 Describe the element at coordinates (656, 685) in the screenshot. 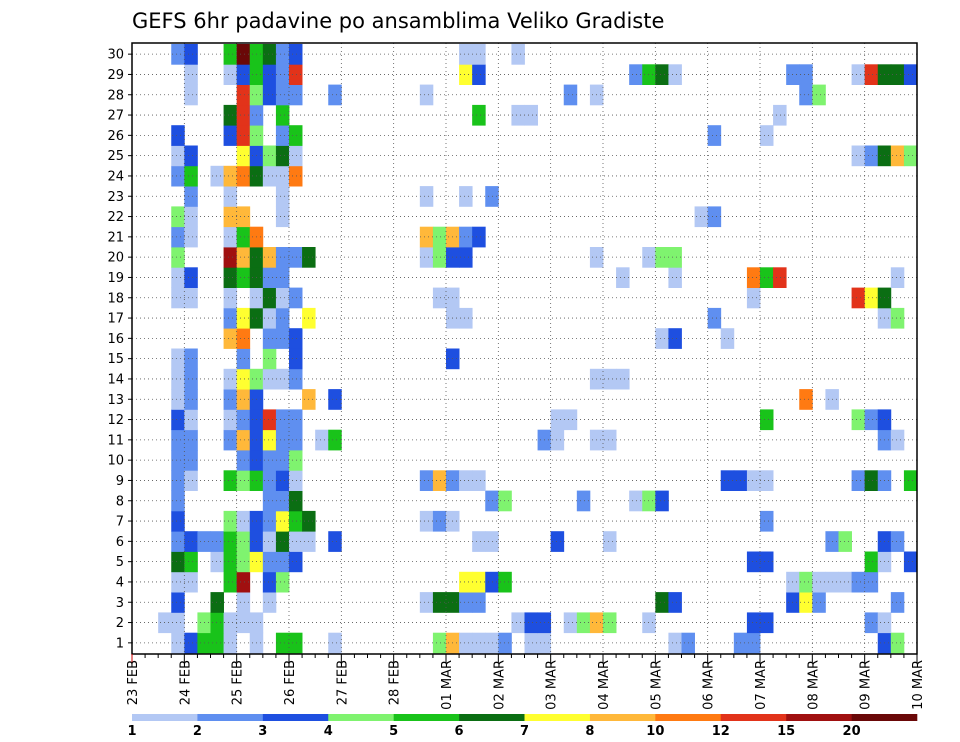

I see `x-tick-label: 05 MAR` at that location.